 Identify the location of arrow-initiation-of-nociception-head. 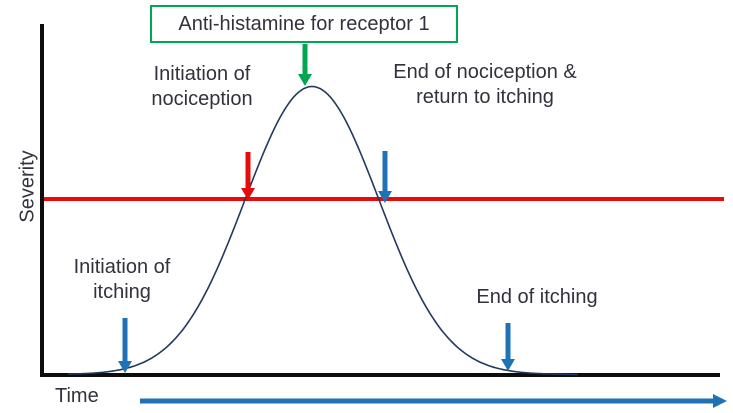
(248, 194).